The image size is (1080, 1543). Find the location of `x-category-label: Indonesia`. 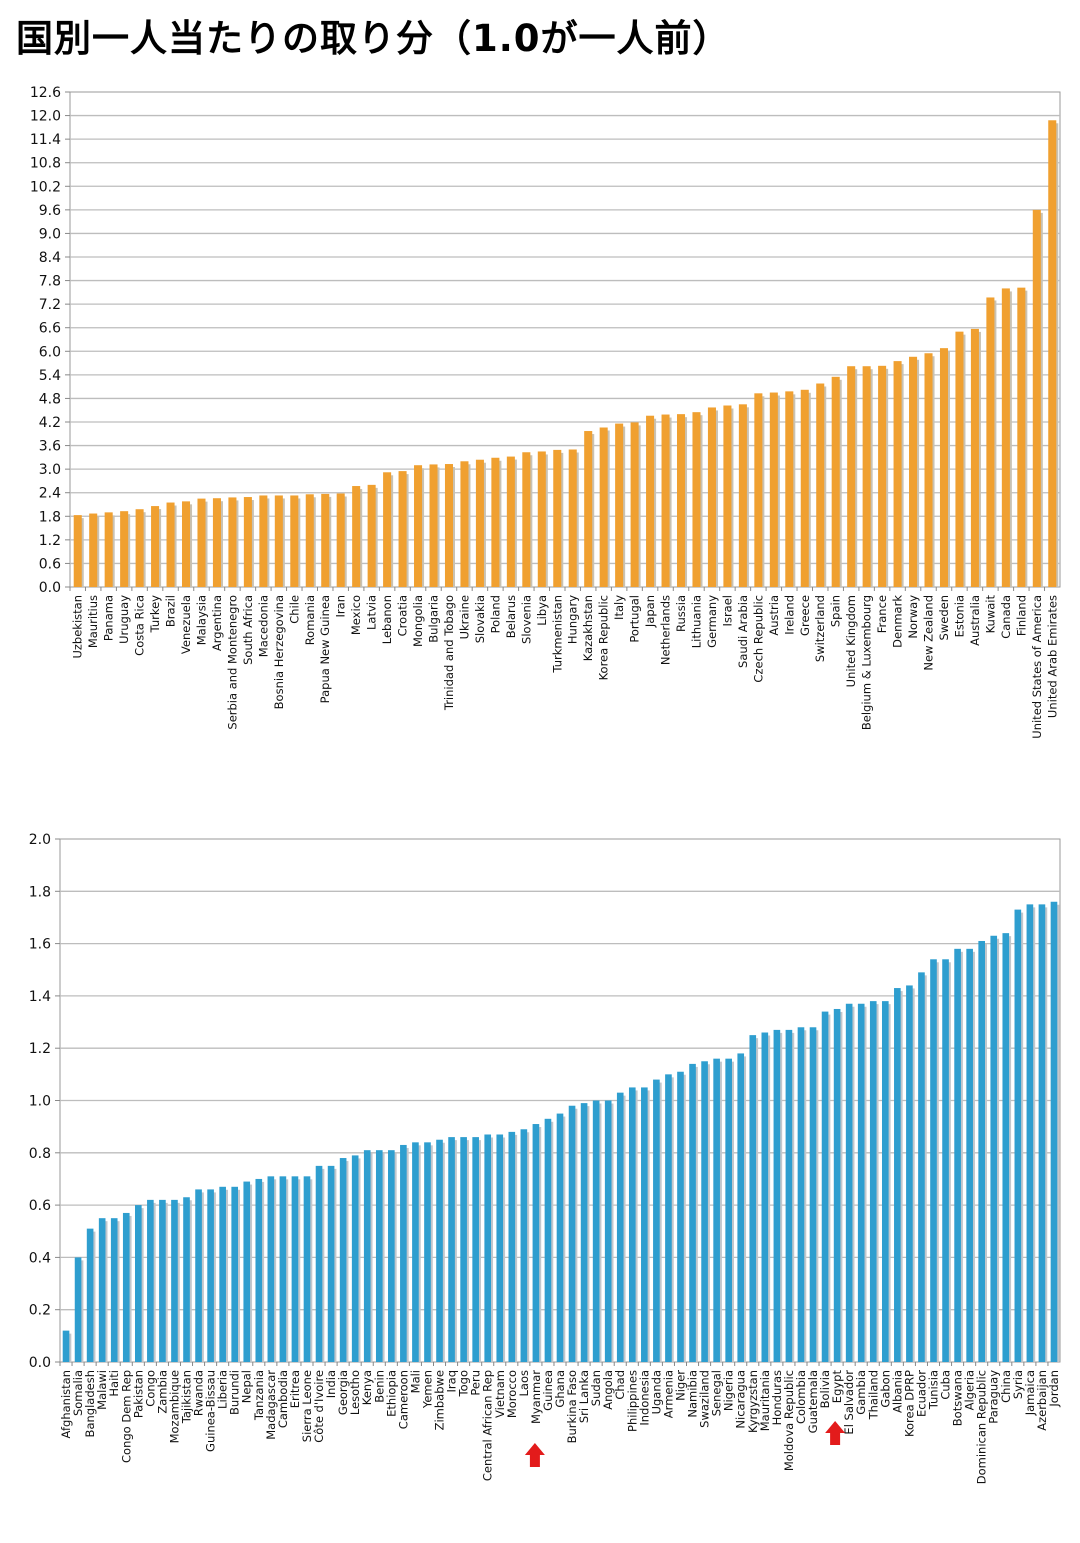

x-category-label: Indonesia is located at coordinates (644, 1398).